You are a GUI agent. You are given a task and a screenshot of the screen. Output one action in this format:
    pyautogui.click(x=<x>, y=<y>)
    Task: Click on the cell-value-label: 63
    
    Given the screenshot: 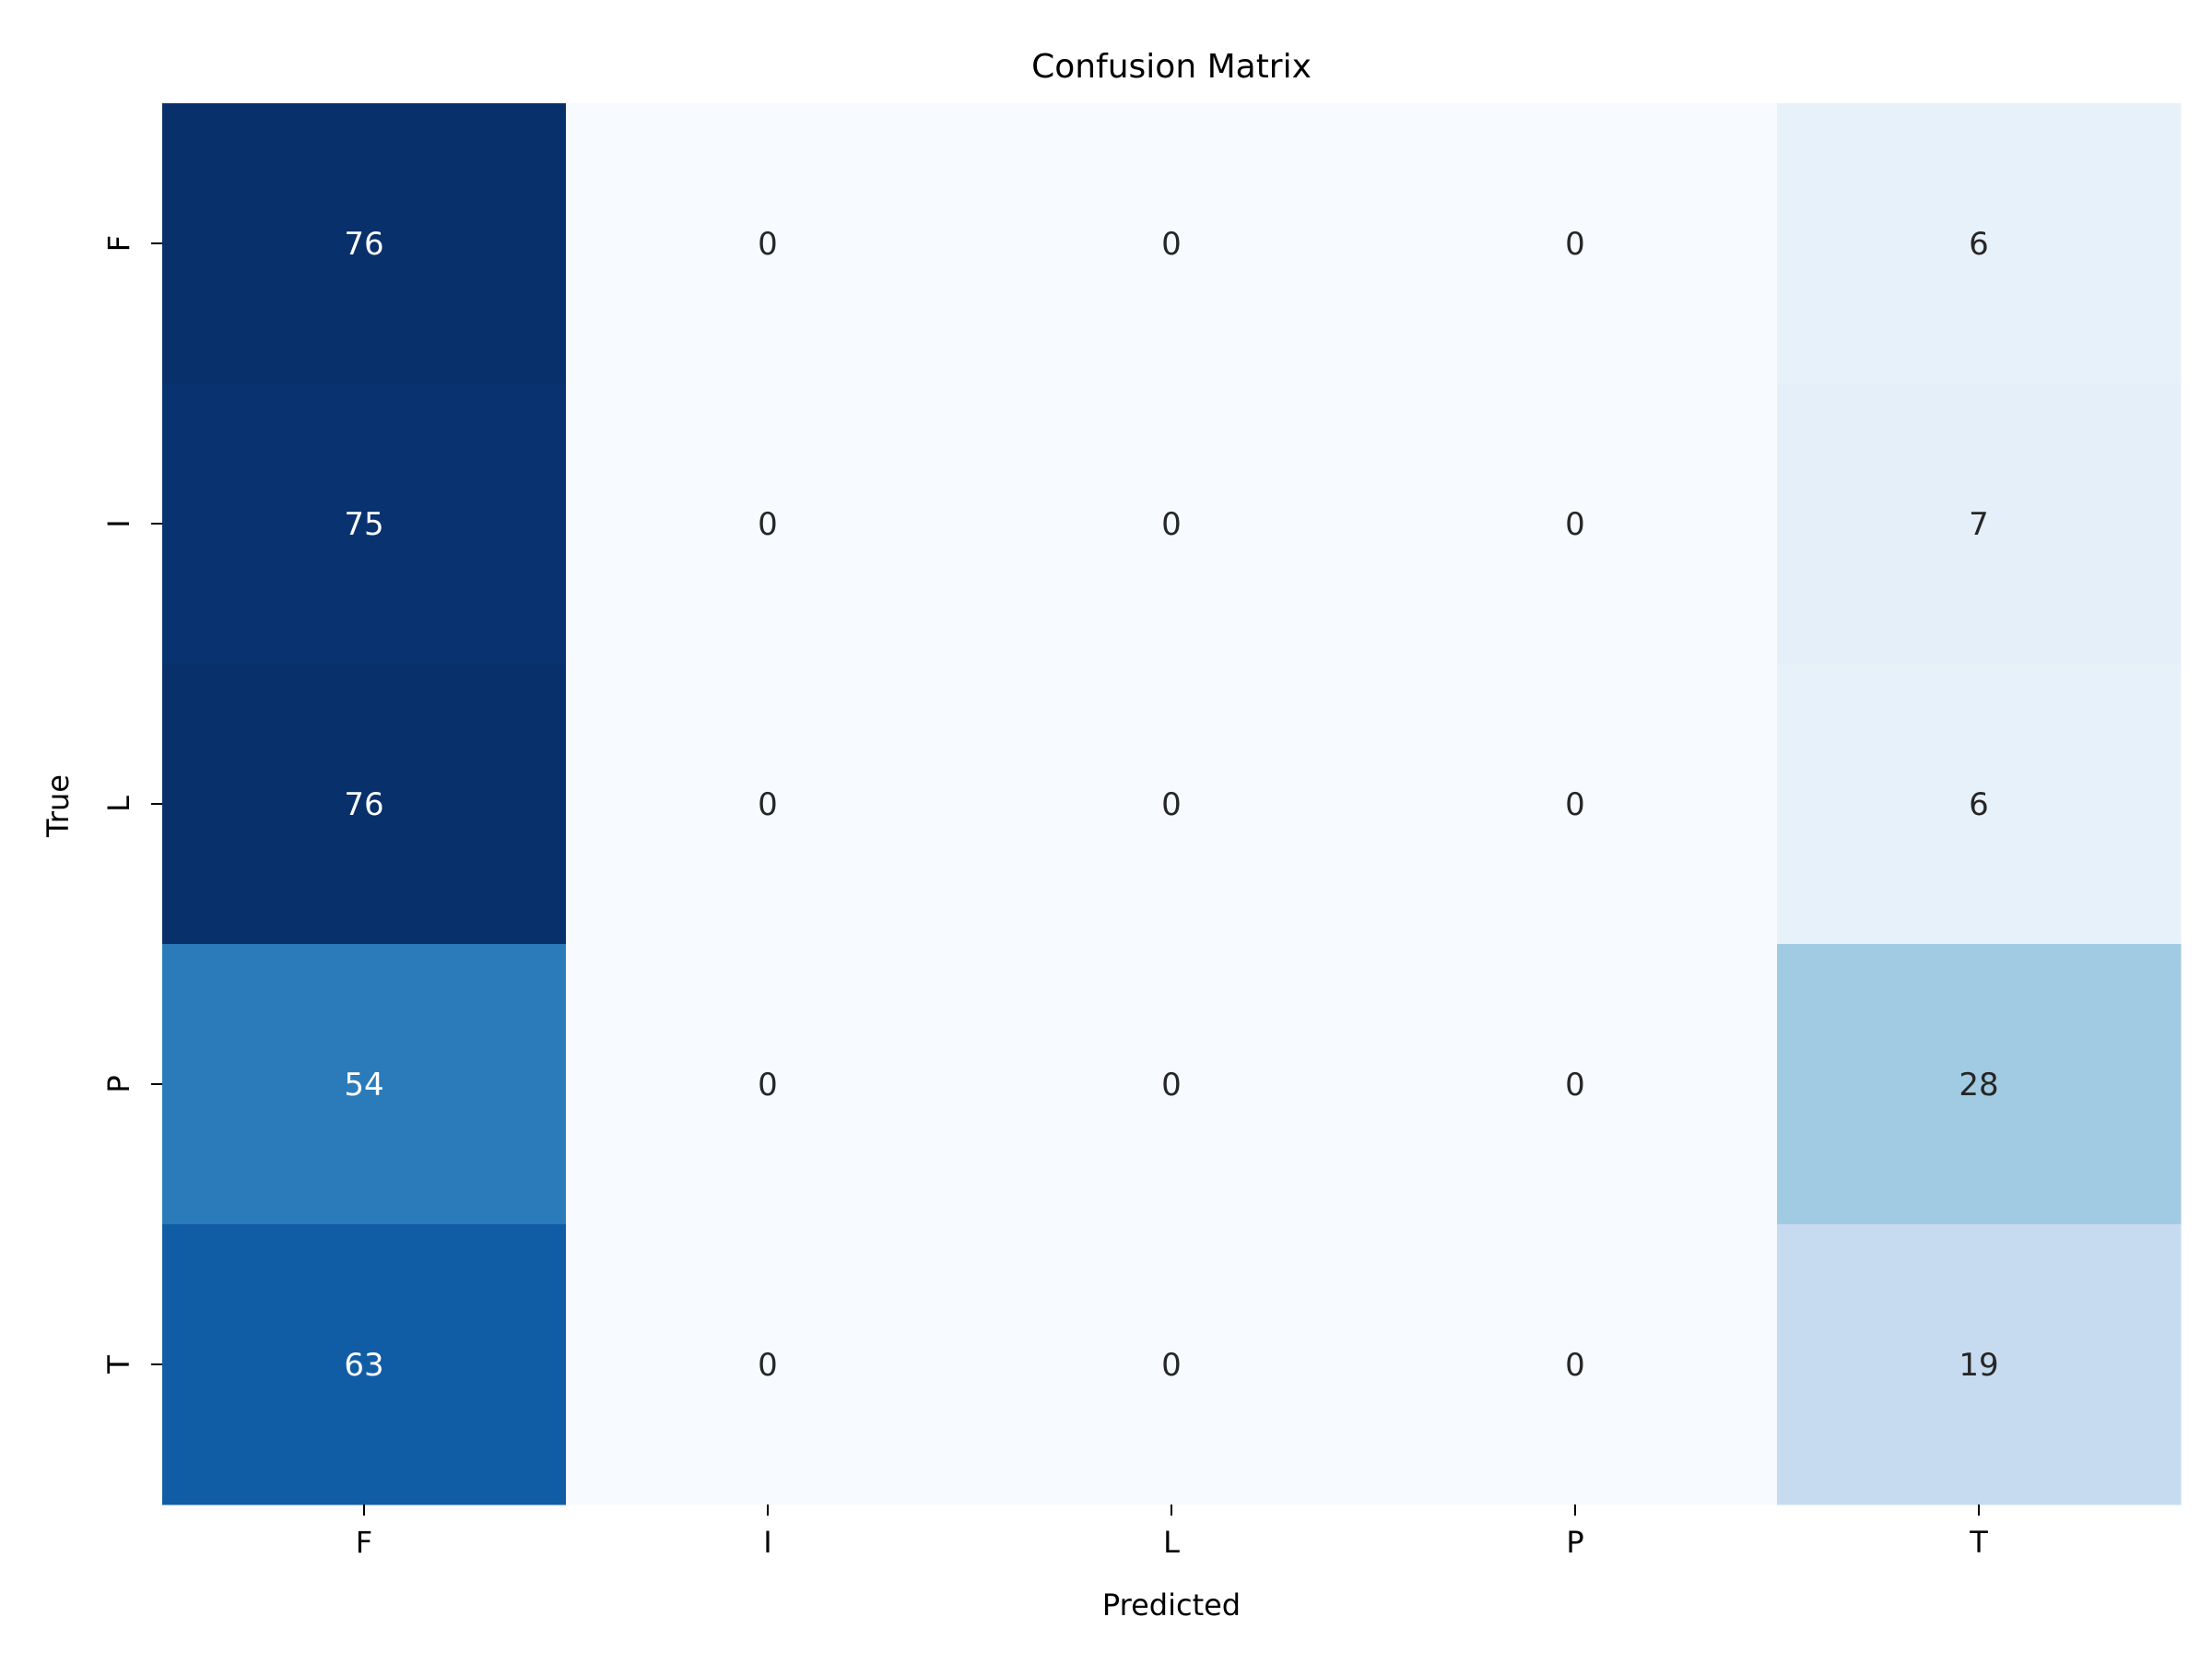 What is the action you would take?
    pyautogui.click(x=363, y=1365)
    